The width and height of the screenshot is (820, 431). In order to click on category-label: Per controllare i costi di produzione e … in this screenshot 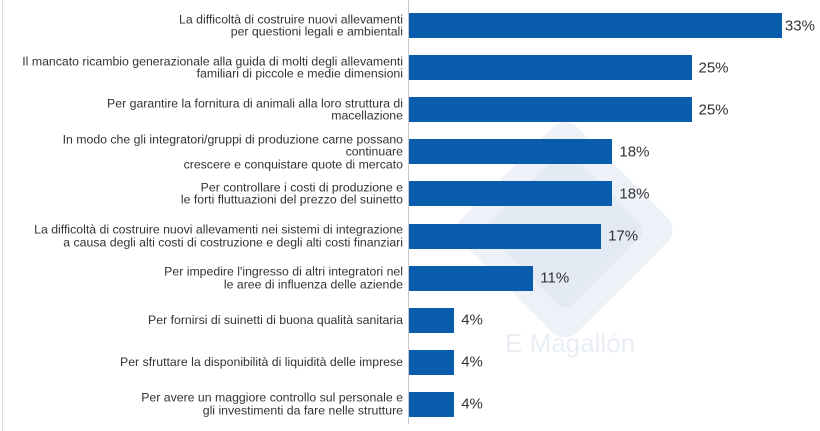, I will do `click(291, 193)`.